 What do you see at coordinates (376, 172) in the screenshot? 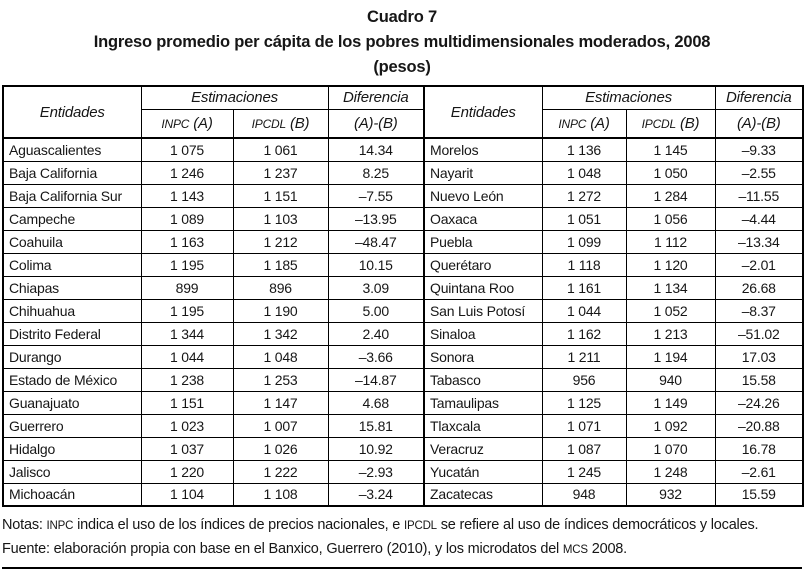
I see `diferencia-value-cell: 8.25` at bounding box center [376, 172].